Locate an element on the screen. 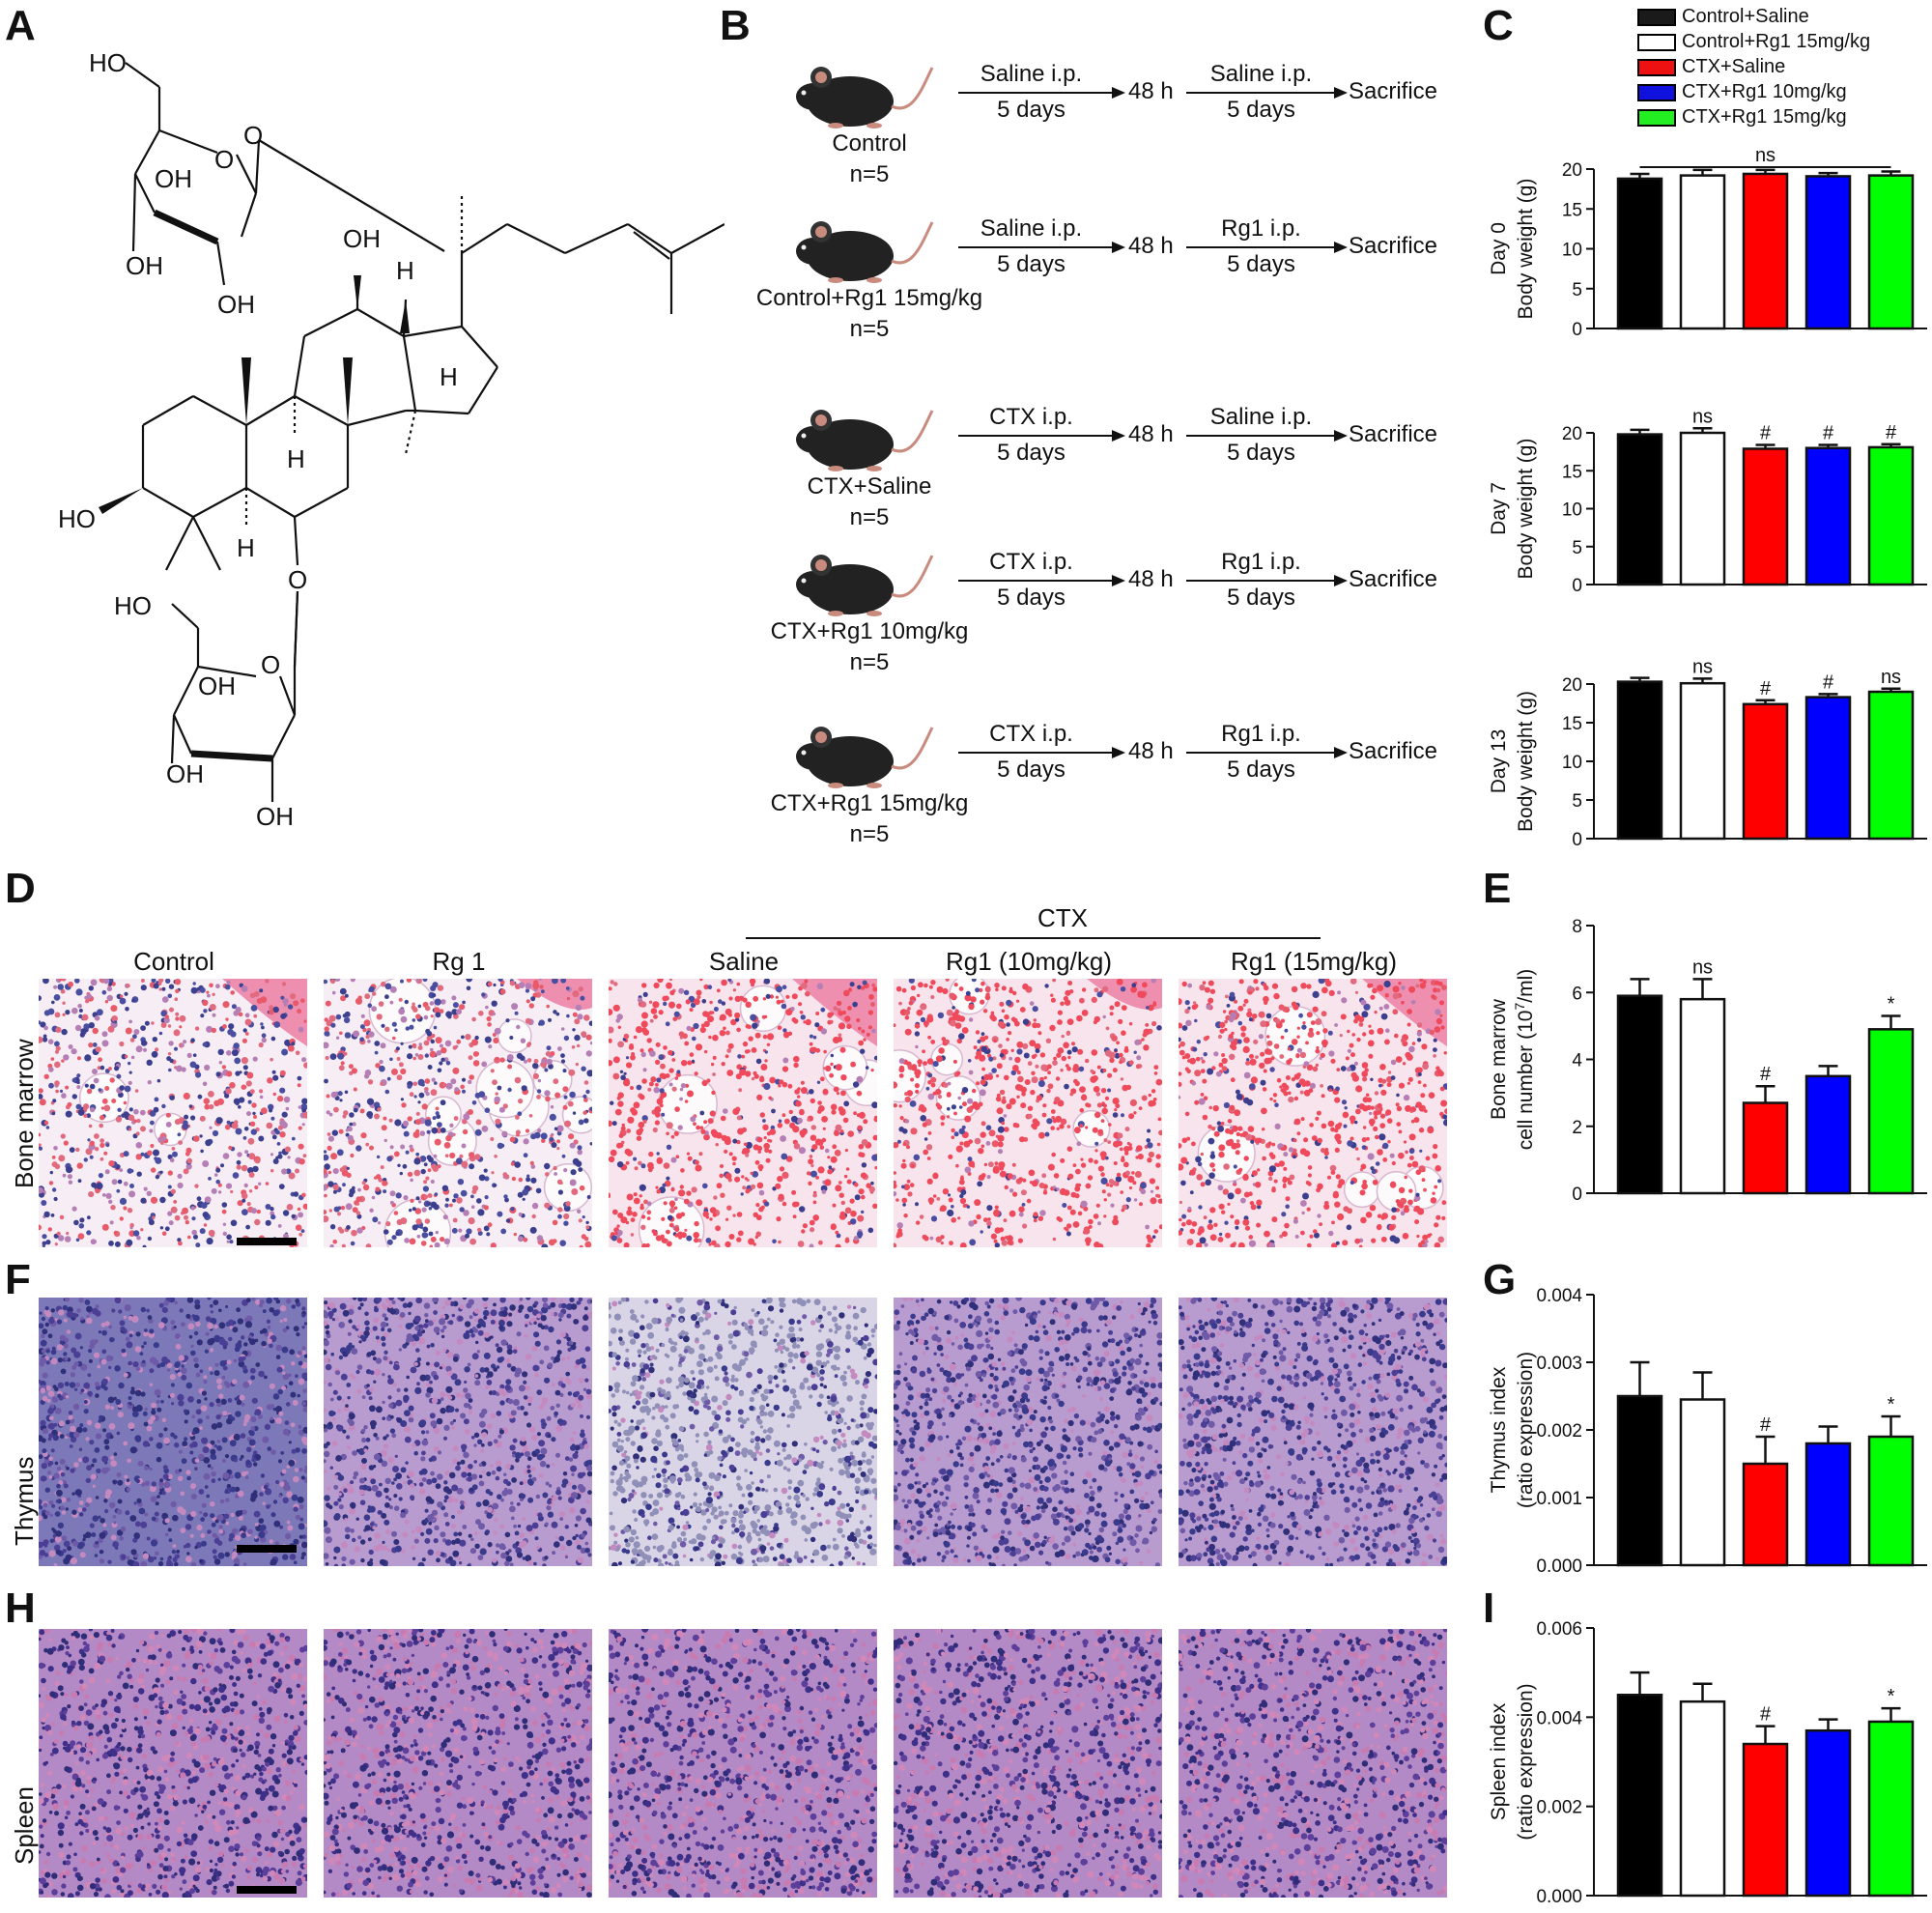 Image resolution: width=1932 pixels, height=1913 pixels. group-name: CTX+Saline is located at coordinates (869, 486).